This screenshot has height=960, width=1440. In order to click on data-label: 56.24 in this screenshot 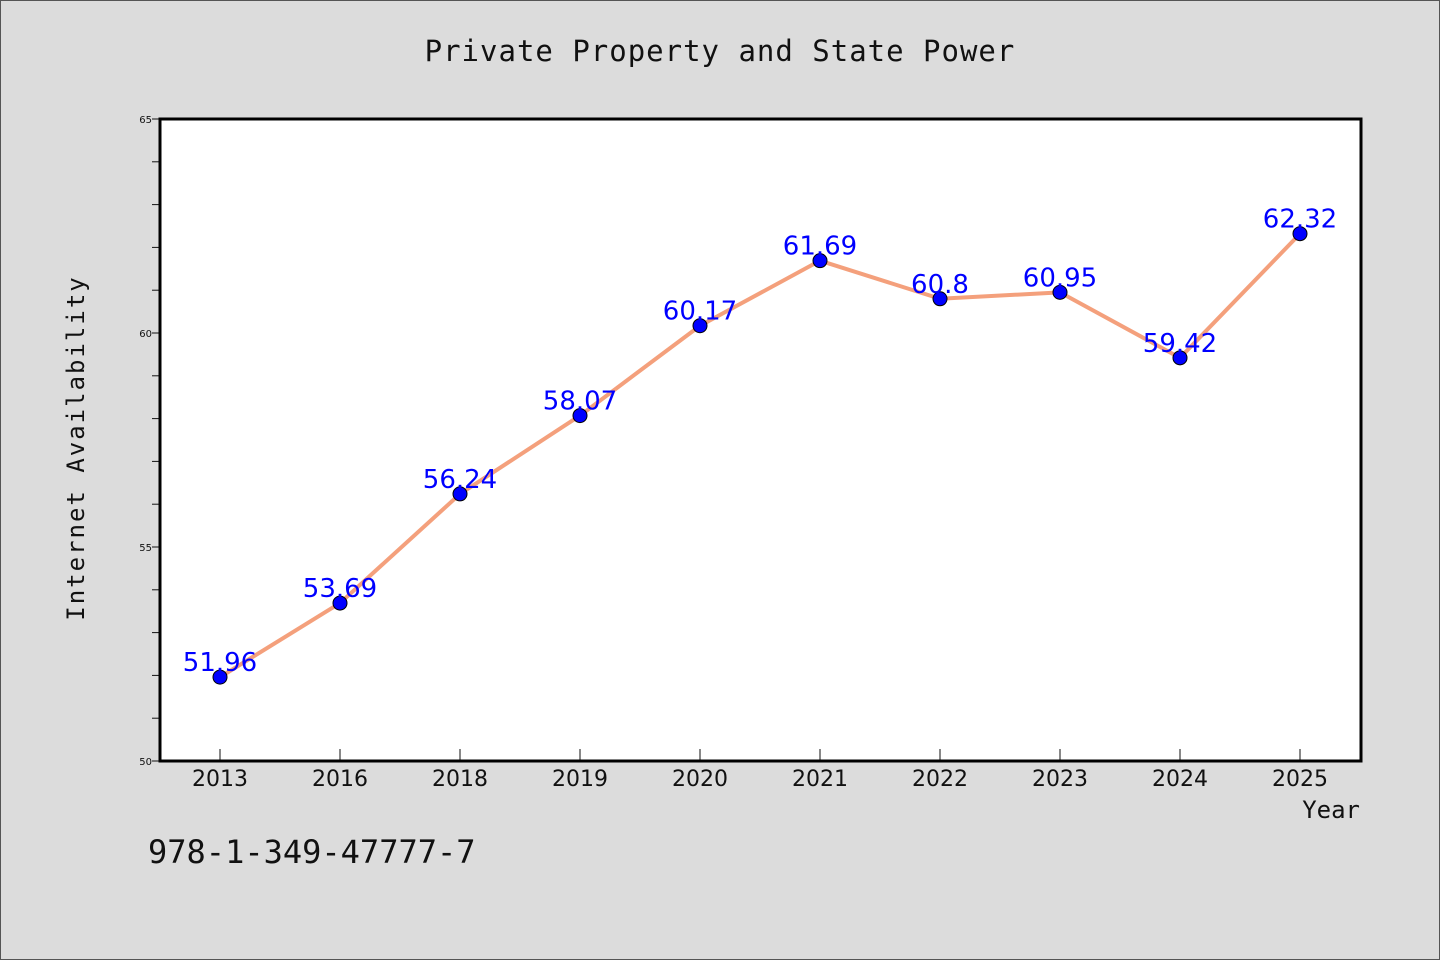, I will do `click(460, 480)`.